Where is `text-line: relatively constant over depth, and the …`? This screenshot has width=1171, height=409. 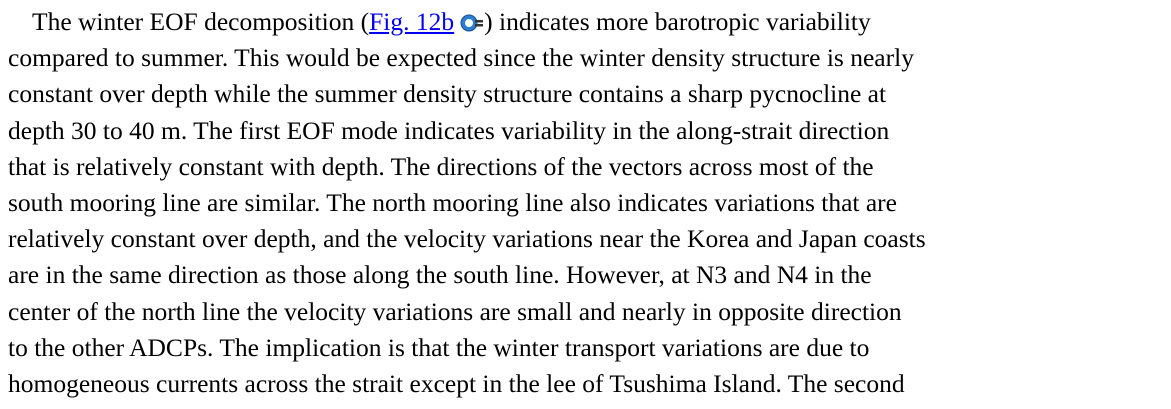 text-line: relatively constant over depth, and the … is located at coordinates (467, 239).